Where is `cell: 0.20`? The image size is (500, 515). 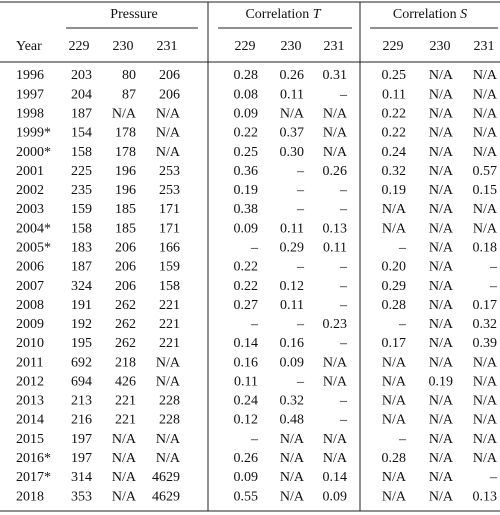
cell: 0.20 is located at coordinates (394, 267).